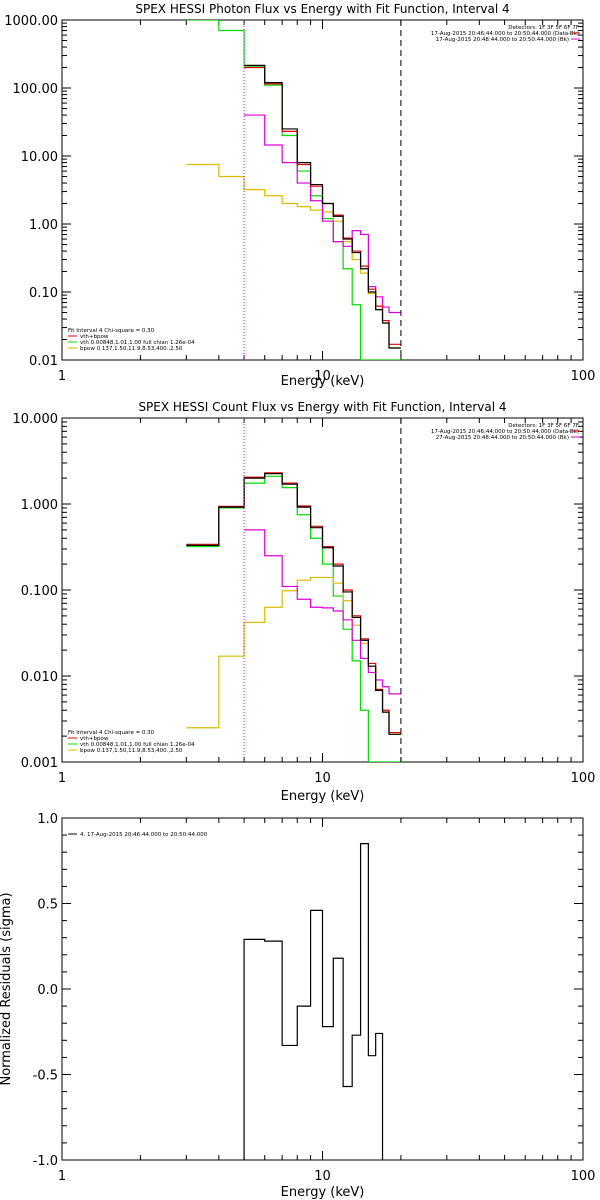  Describe the element at coordinates (43, 361) in the screenshot. I see `y-tick-label: 0.01` at that location.